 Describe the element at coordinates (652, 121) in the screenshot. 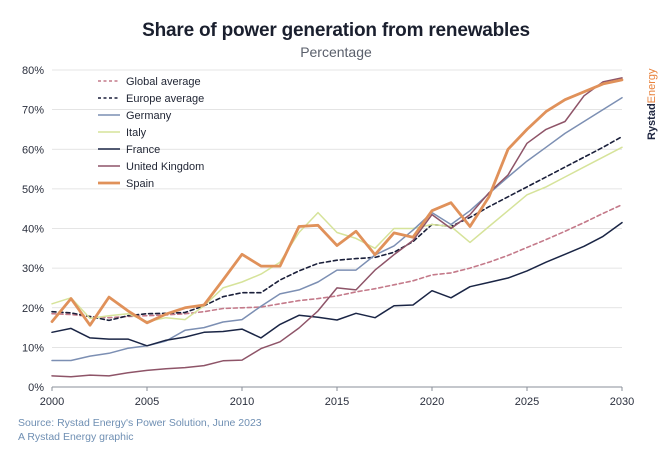

I see `brand-part-1: Rystad` at that location.